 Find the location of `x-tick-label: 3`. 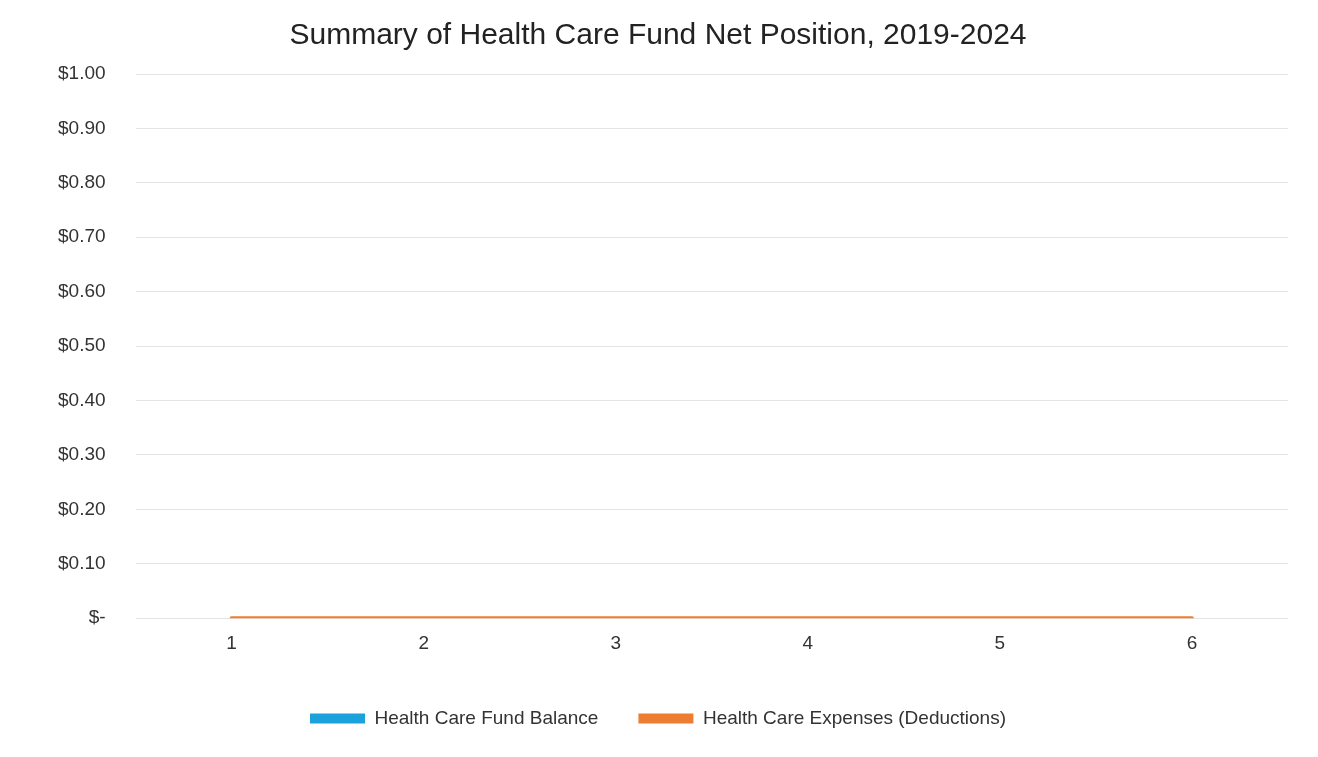

x-tick-label: 3 is located at coordinates (616, 642).